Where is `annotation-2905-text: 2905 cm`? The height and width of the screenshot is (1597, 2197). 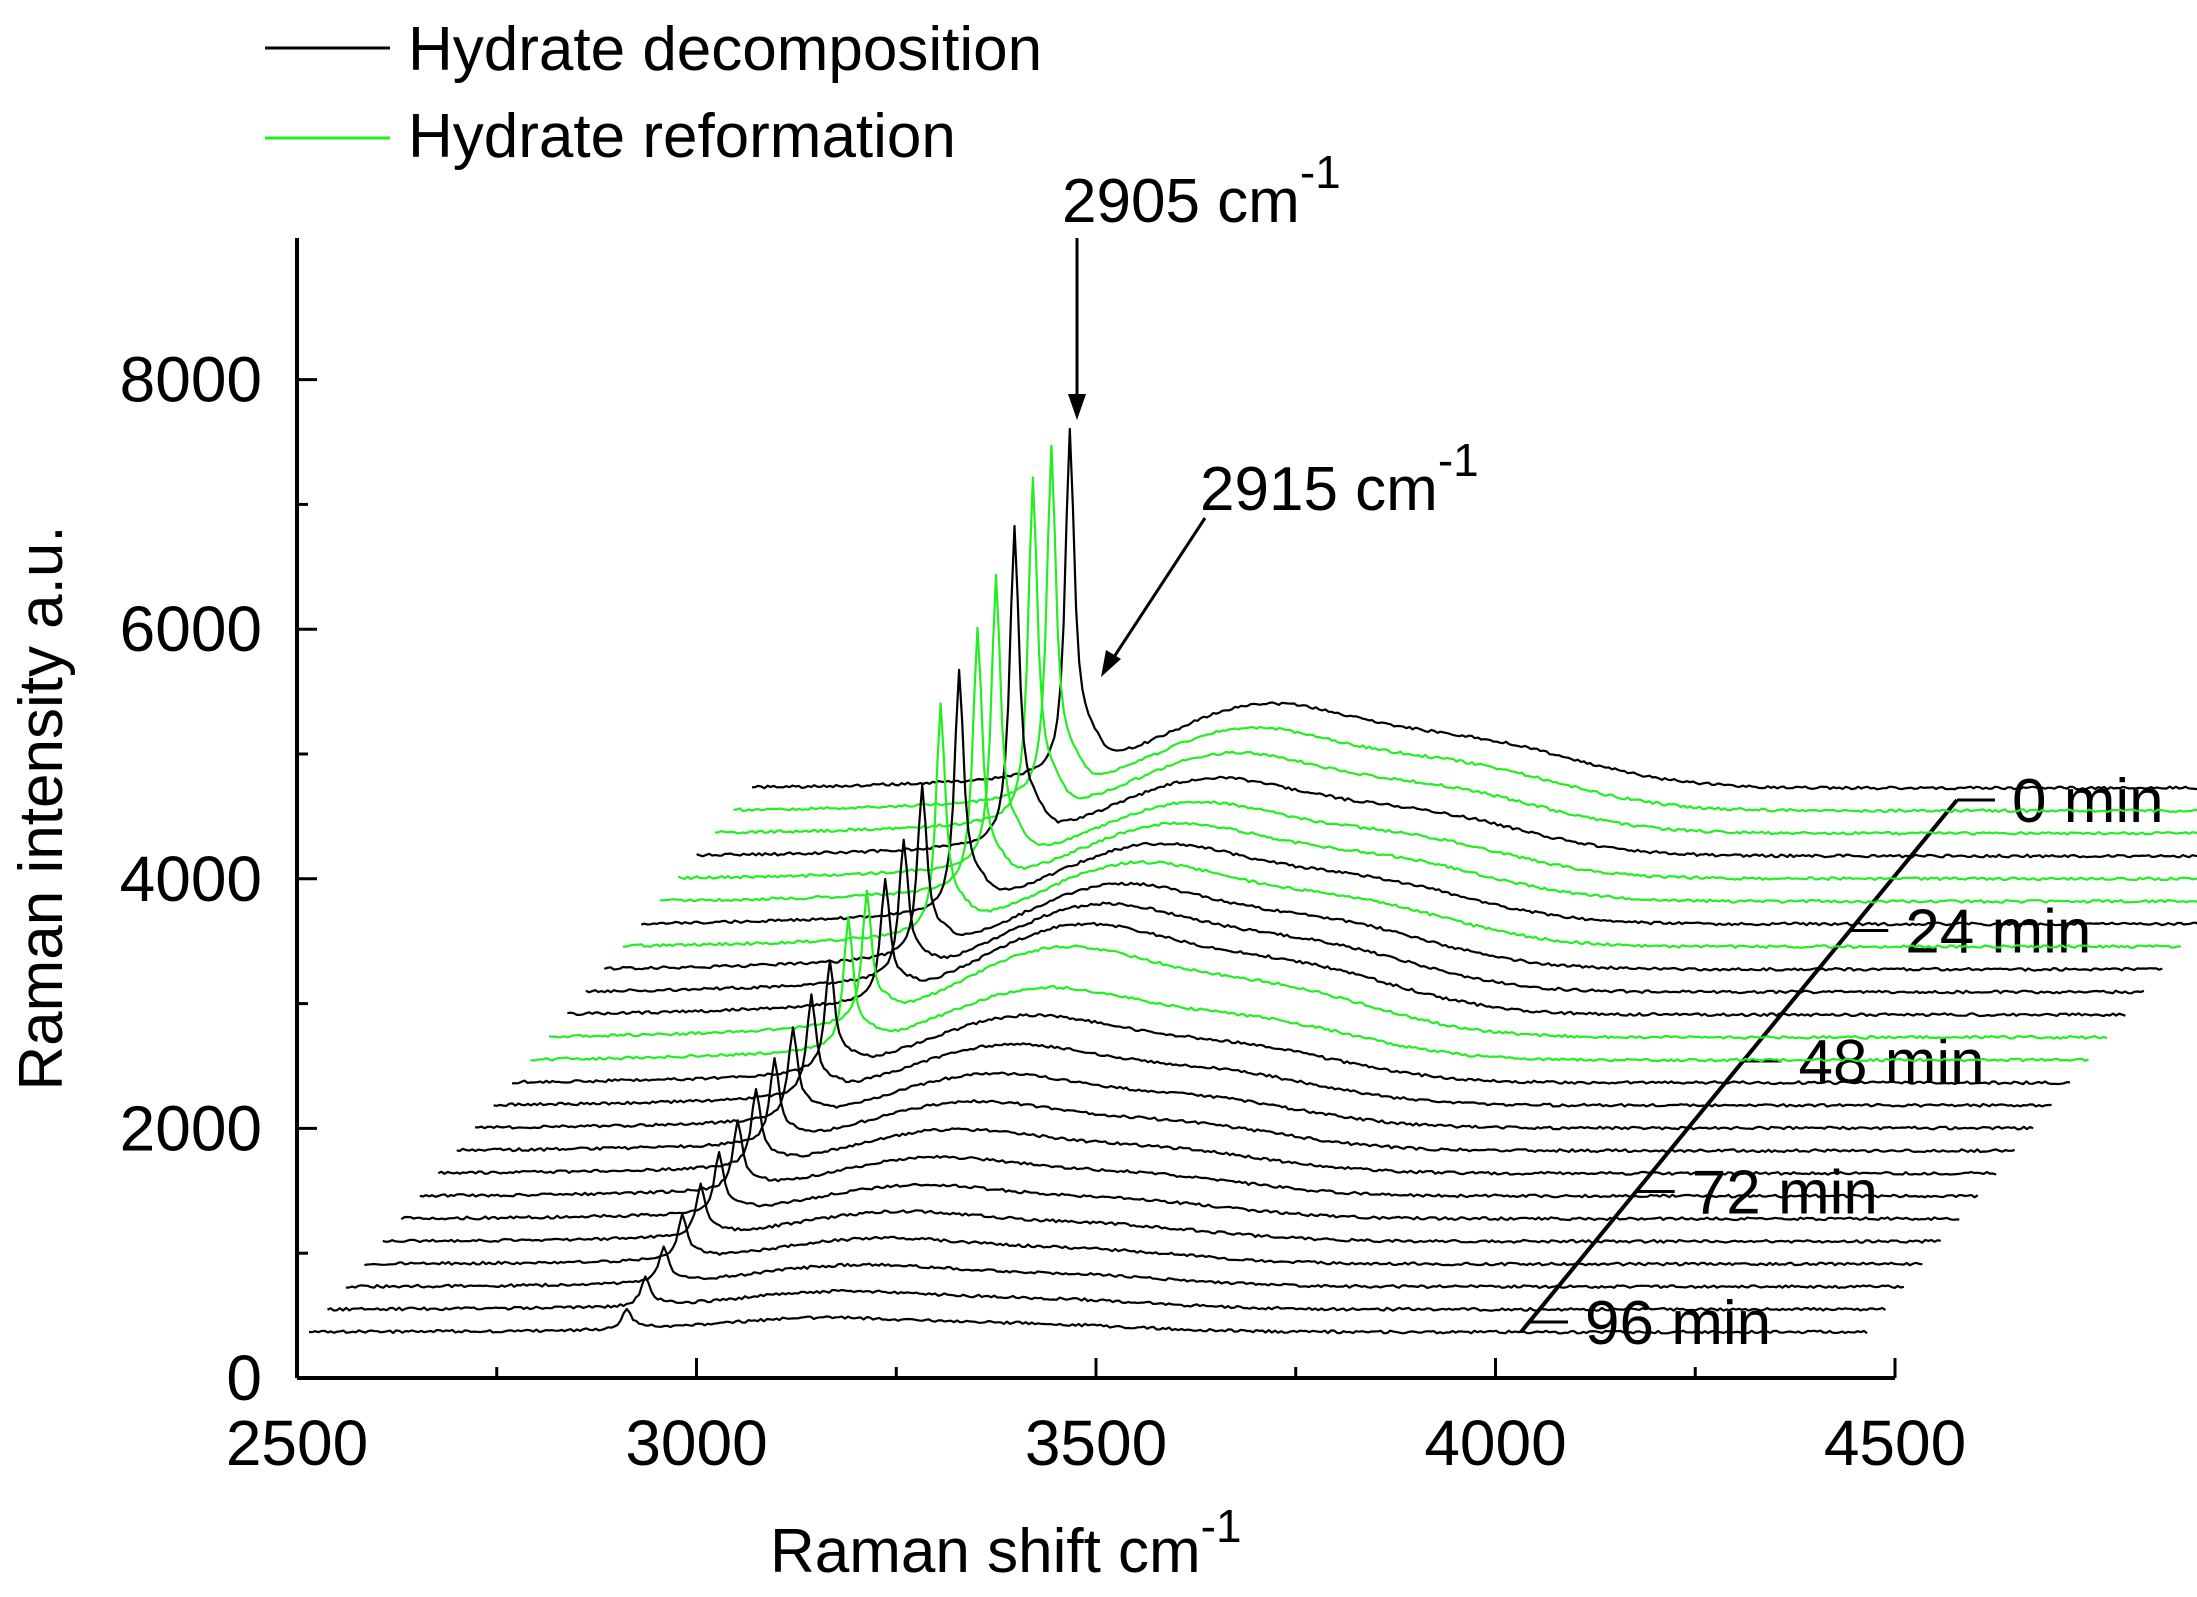 annotation-2905-text: 2905 cm is located at coordinates (1181, 201).